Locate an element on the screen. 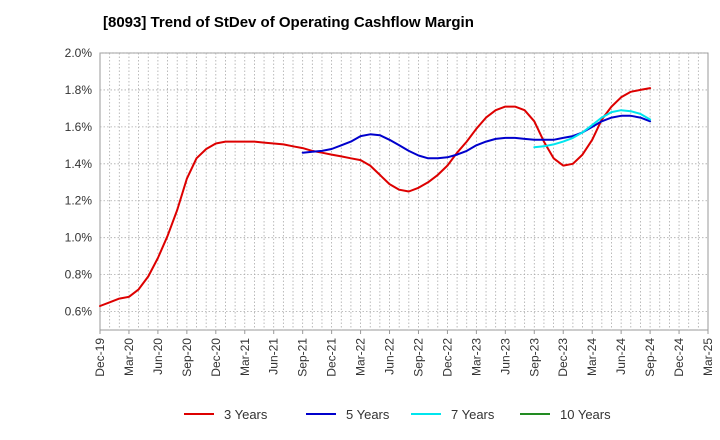 The width and height of the screenshot is (720, 440). y-tick-label: 1.4% is located at coordinates (79, 164).